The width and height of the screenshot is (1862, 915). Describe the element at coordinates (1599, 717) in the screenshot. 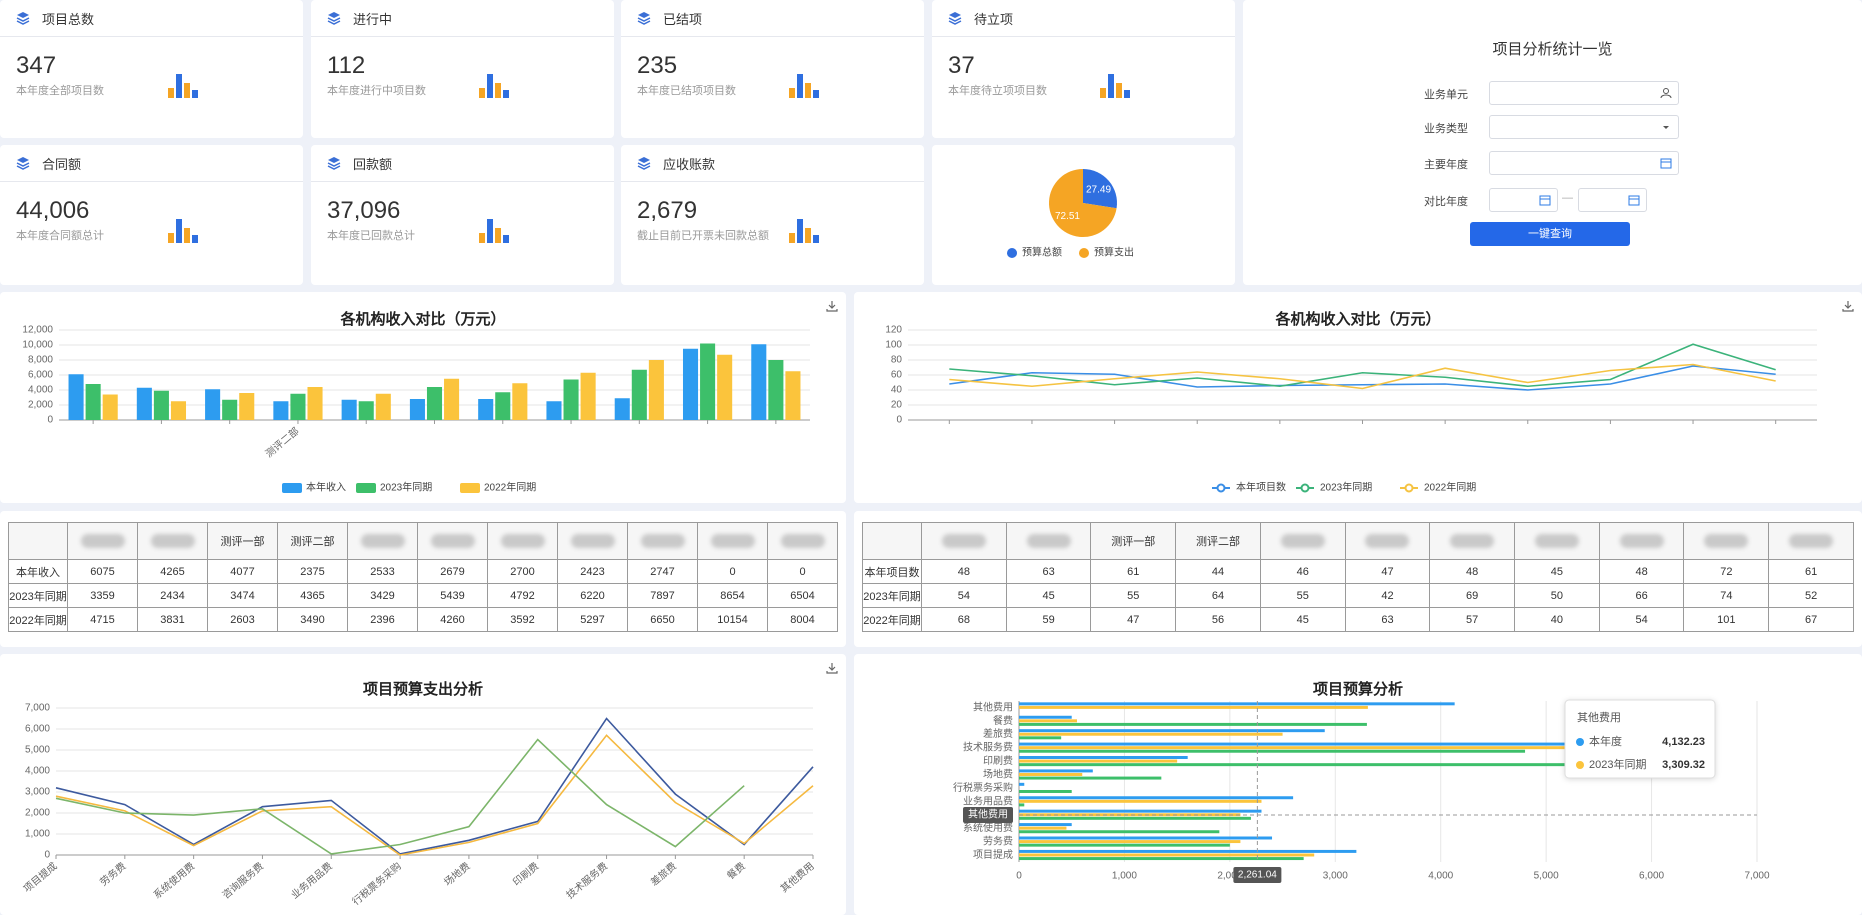

I see `tooltip-title: 其他费用` at that location.